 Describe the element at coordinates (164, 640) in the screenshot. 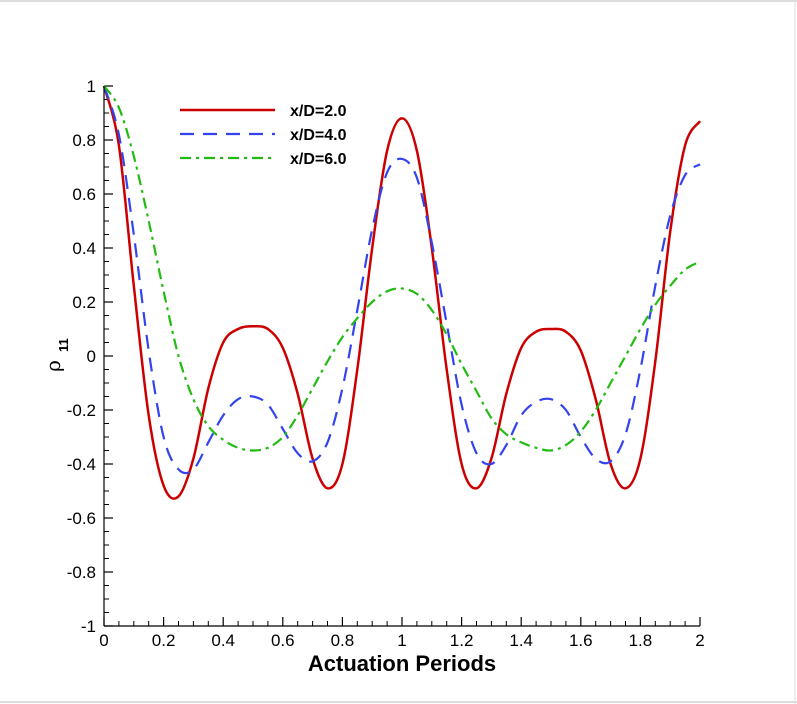

I see `x-tick-label-1: 0.2` at that location.